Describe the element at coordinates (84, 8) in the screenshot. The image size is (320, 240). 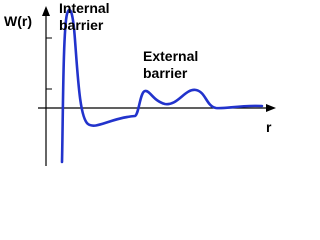
I see `annotation-line: Internal` at that location.